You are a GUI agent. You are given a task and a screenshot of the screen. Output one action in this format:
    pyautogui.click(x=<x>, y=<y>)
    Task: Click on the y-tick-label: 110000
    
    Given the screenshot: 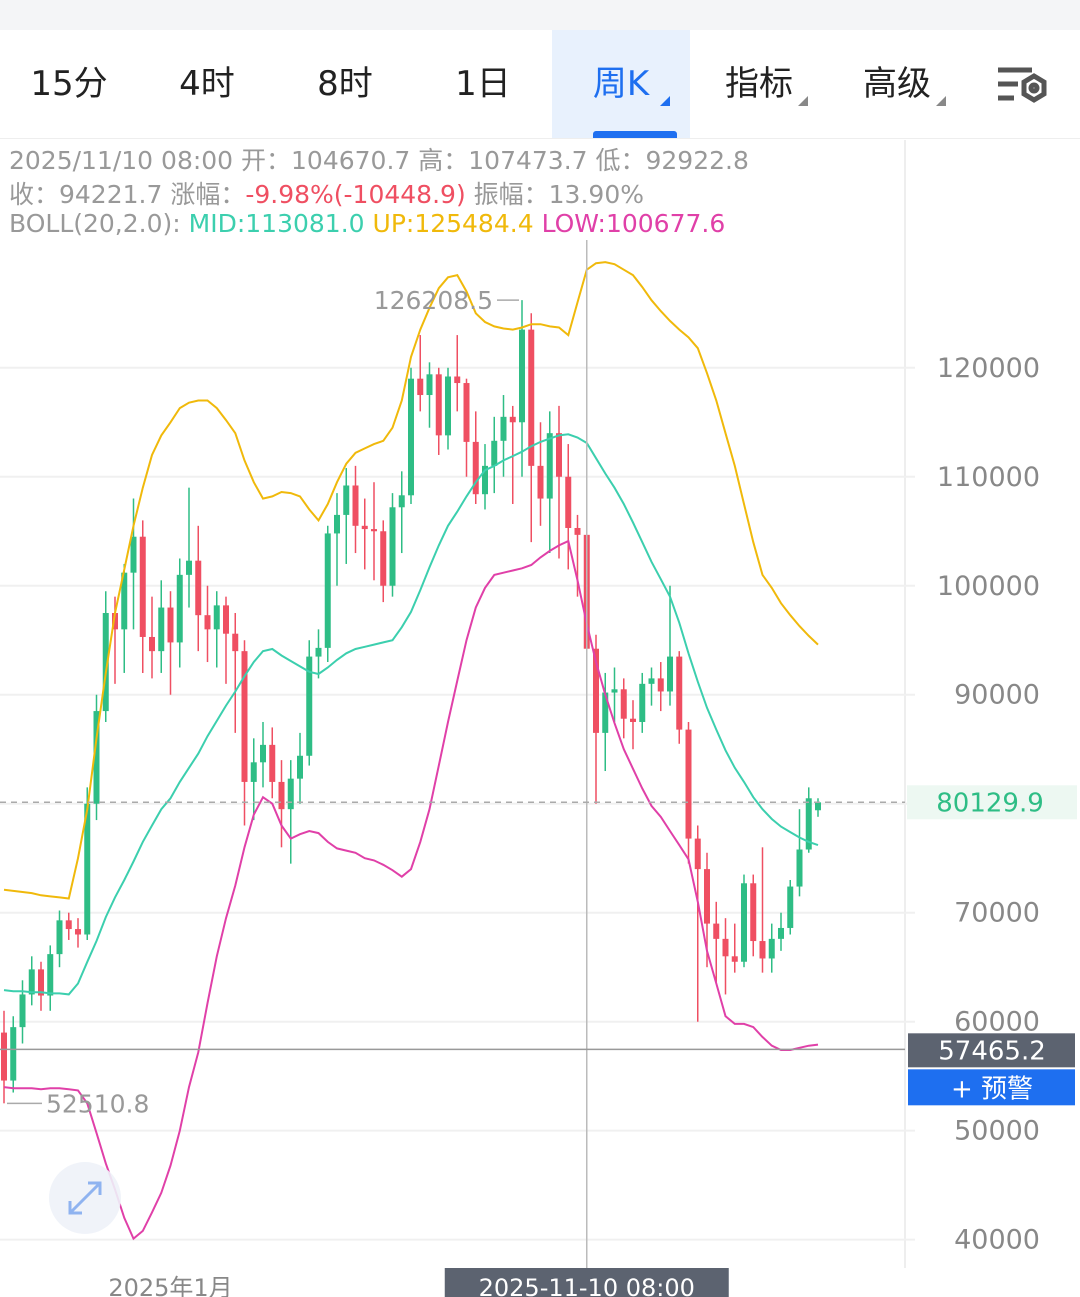 What is the action you would take?
    pyautogui.click(x=988, y=477)
    